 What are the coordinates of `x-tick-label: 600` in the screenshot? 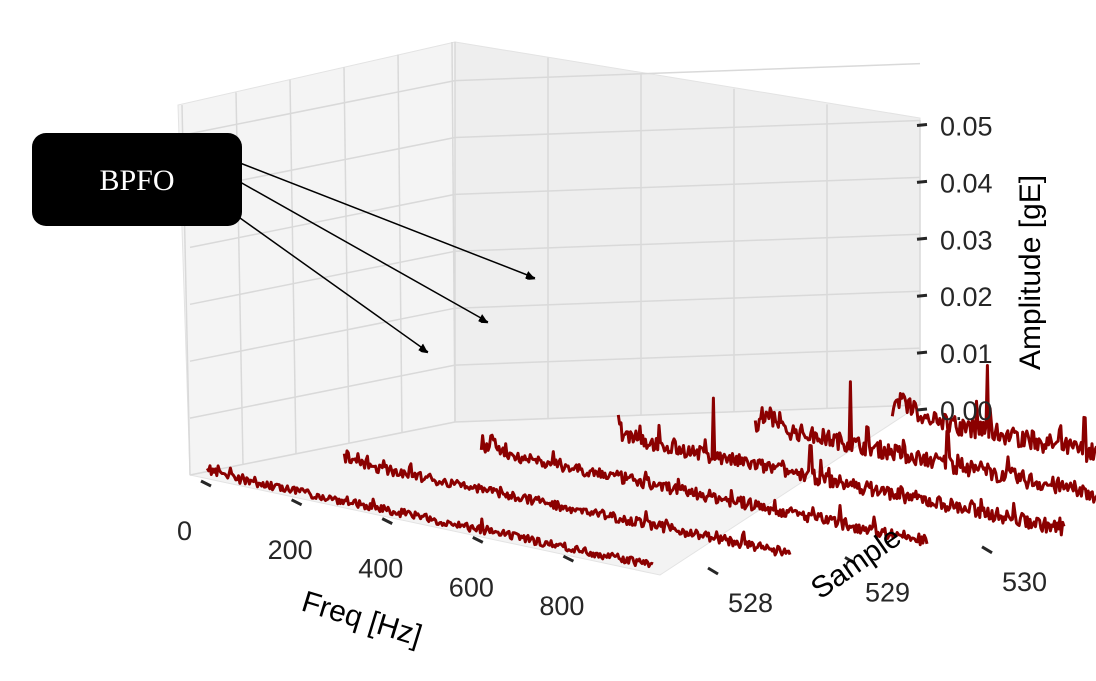 It's located at (471, 587).